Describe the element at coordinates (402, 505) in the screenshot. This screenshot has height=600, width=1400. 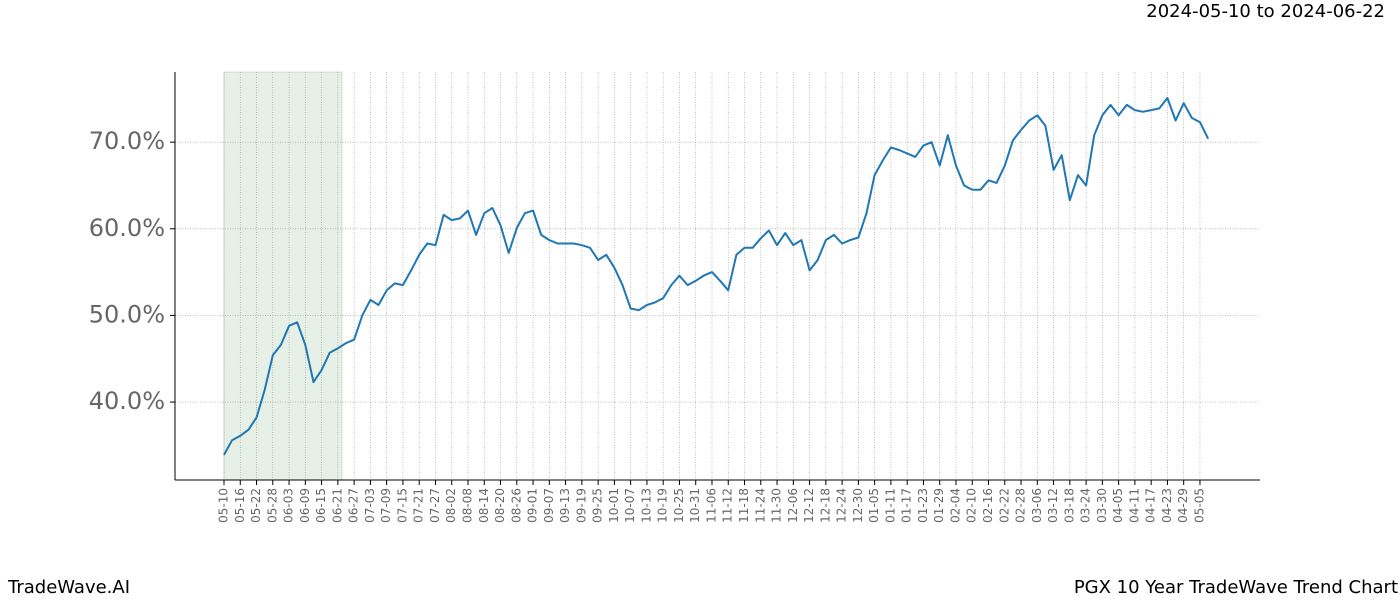
I see `x-tick-label: 07-15` at that location.